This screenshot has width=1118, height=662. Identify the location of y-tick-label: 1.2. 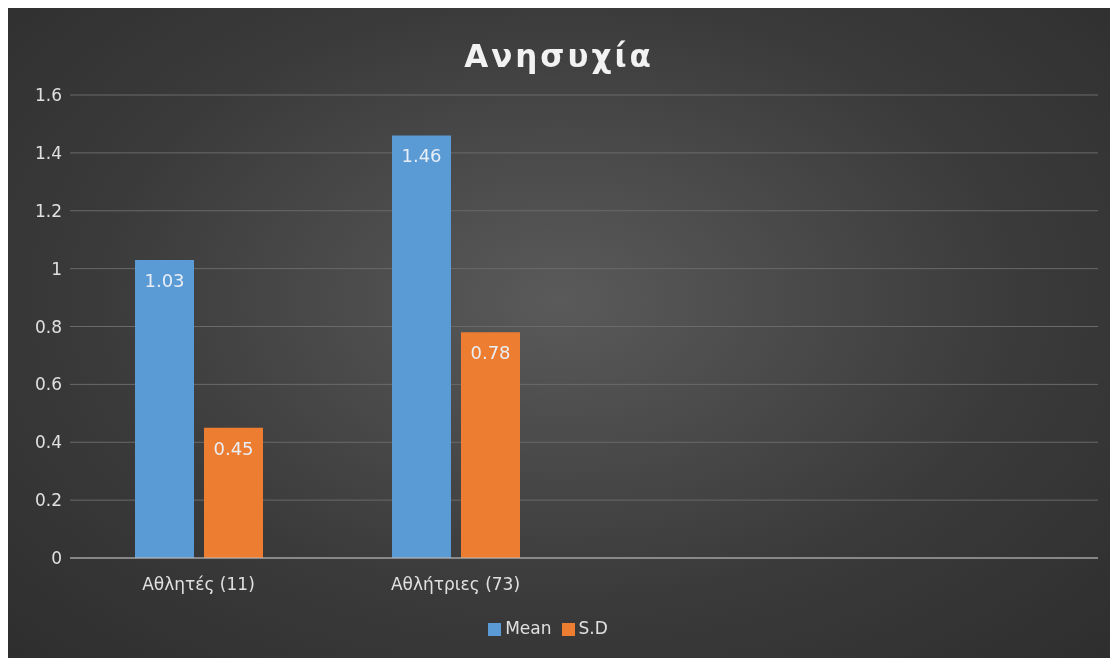
(48, 210).